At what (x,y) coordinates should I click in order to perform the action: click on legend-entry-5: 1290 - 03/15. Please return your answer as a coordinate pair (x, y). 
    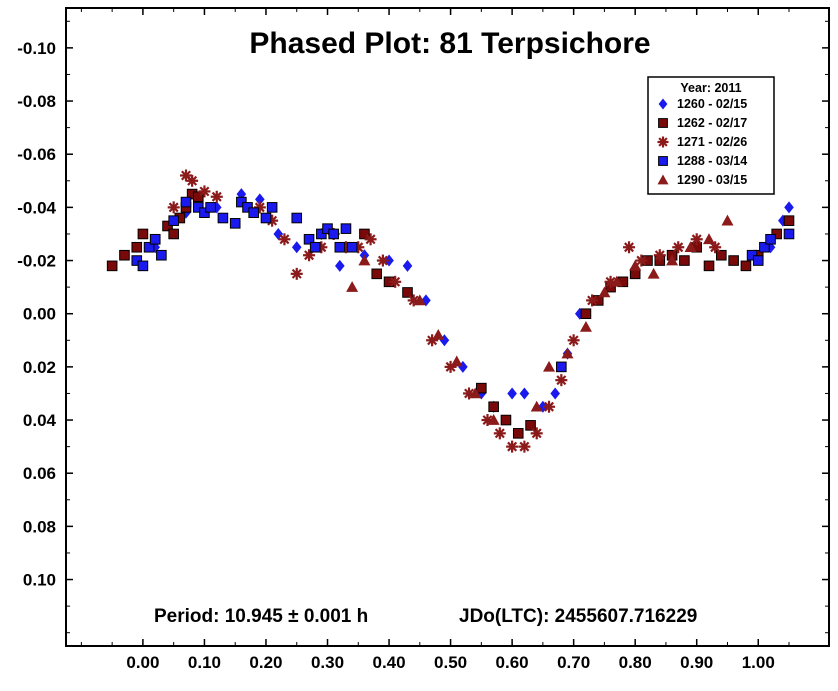
    Looking at the image, I should click on (712, 180).